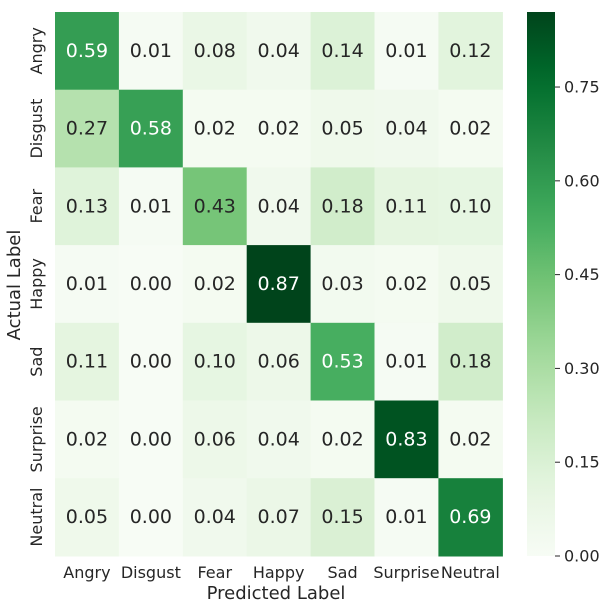 This screenshot has height=610, width=603. I want to click on colorbar-tick-label: 0.45, so click(582, 274).